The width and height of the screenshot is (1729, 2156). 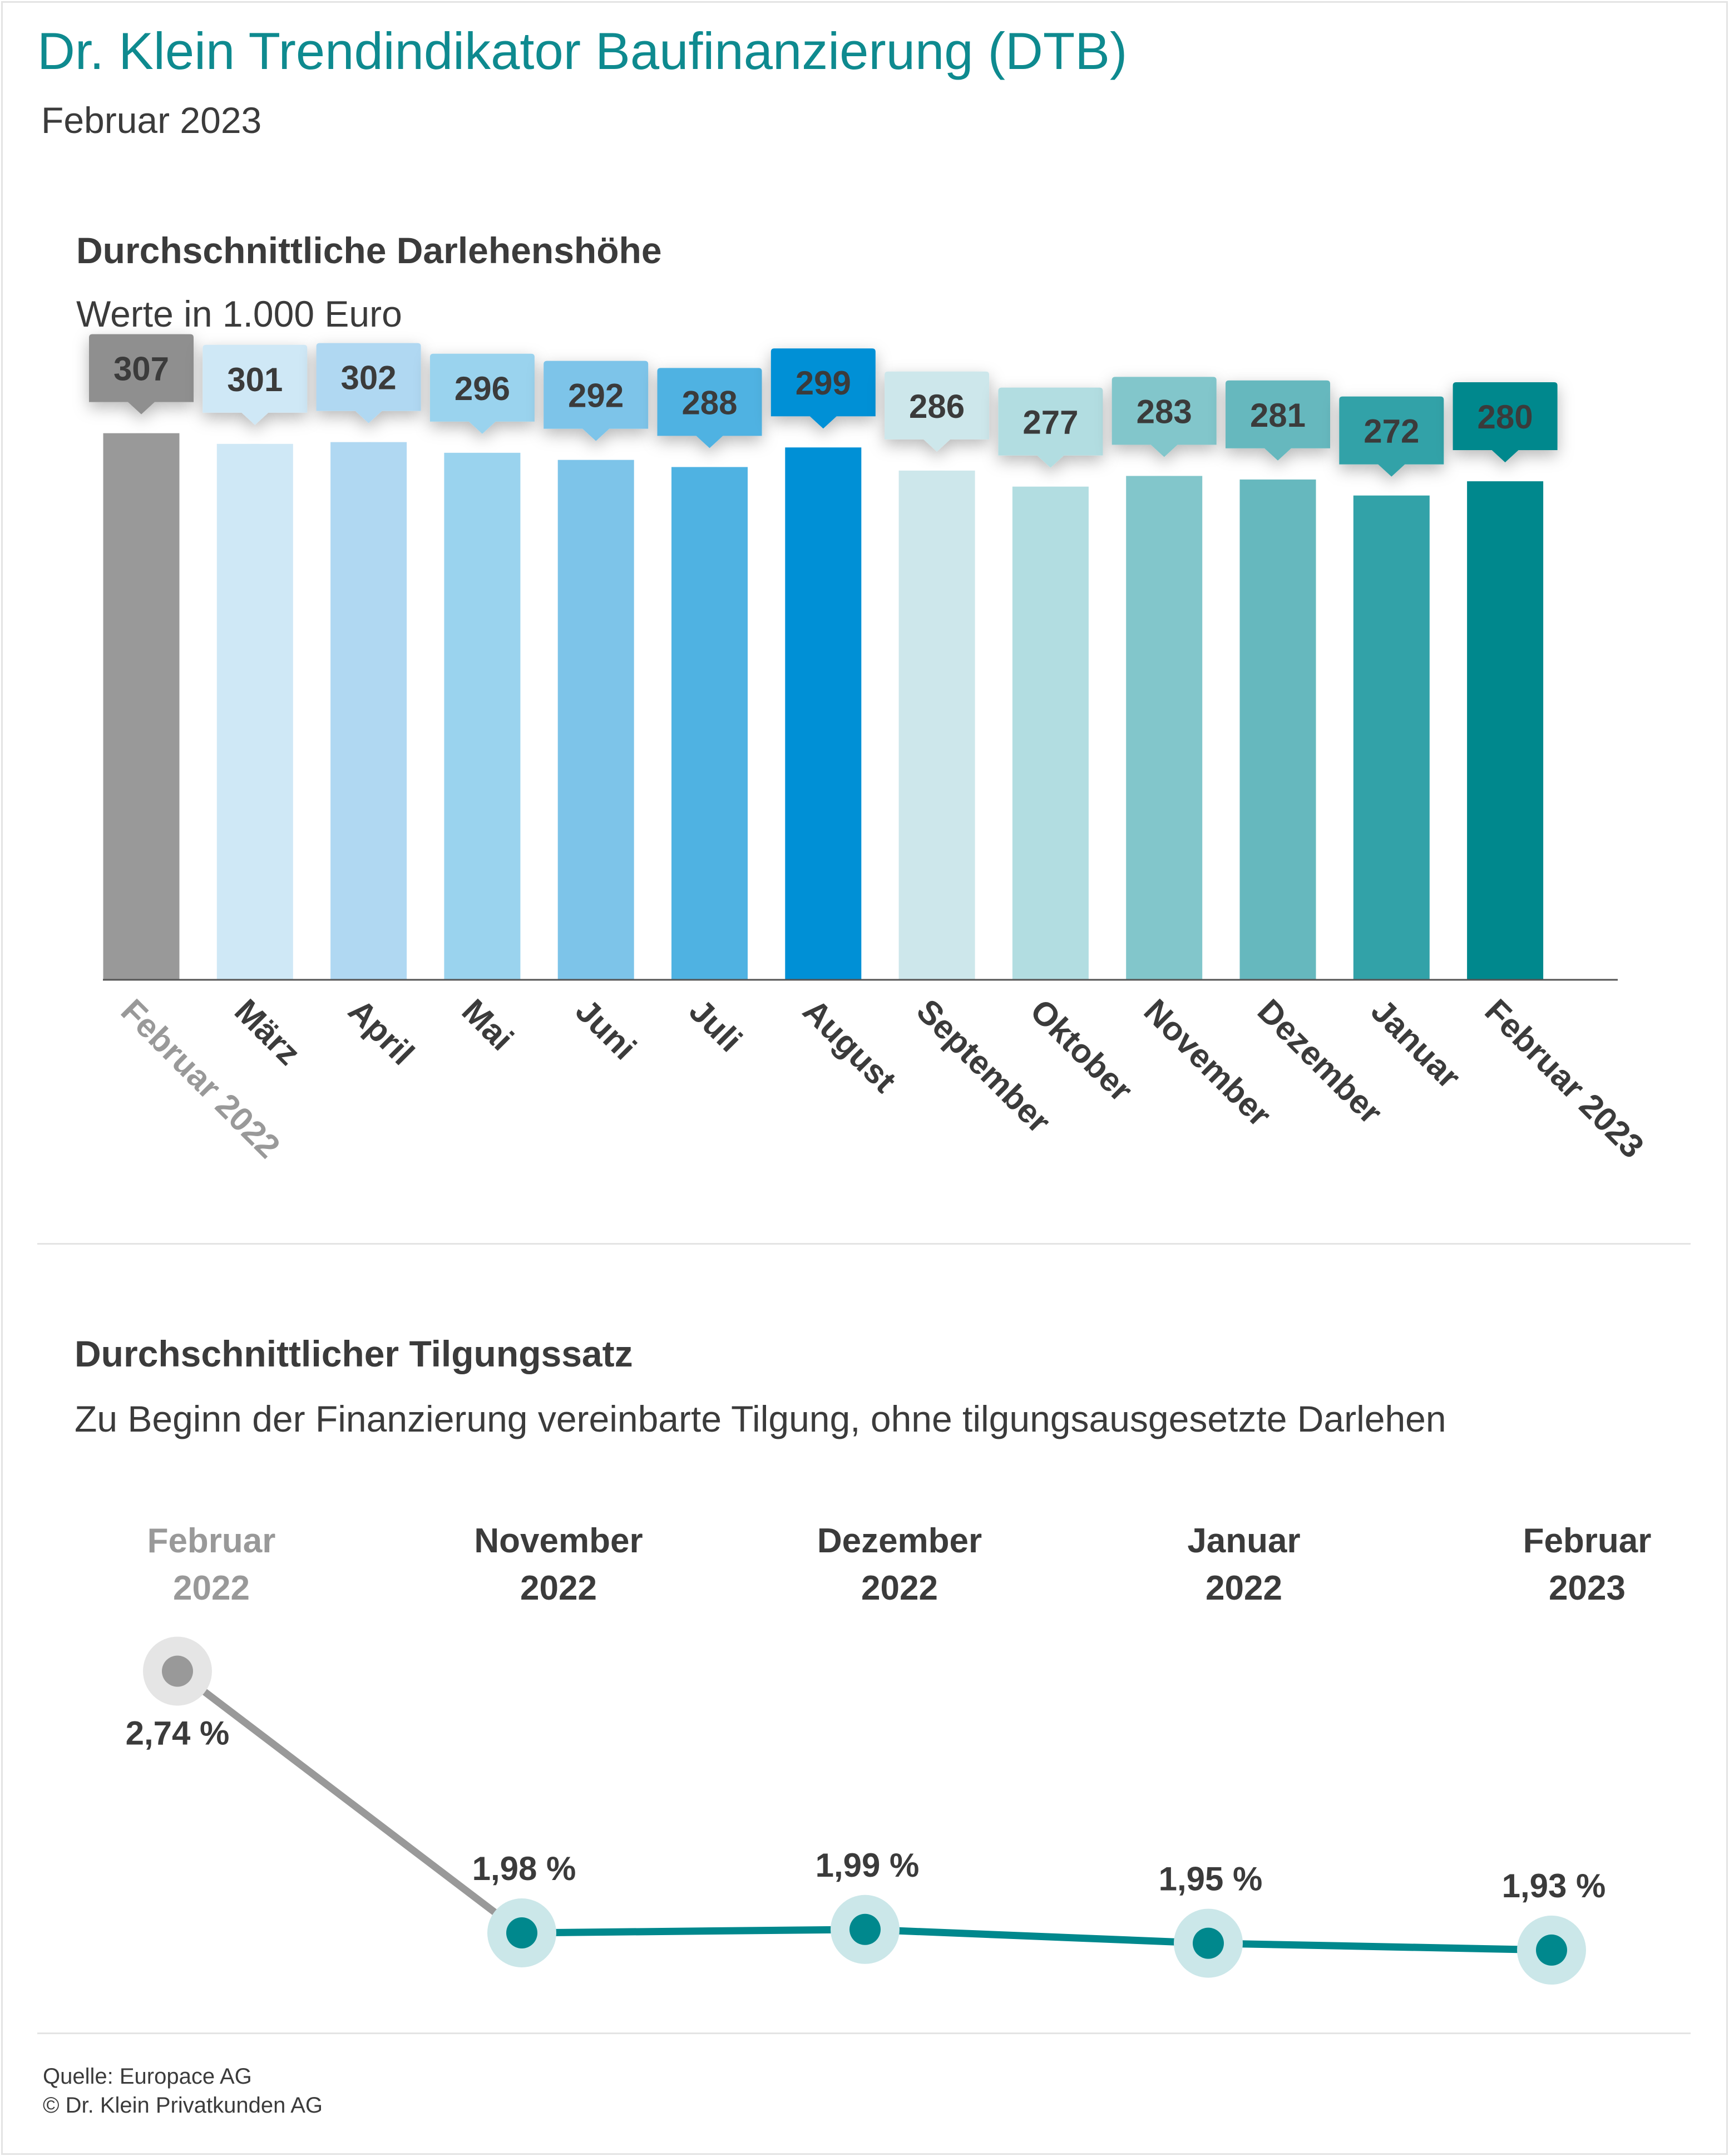 I want to click on footer-divider, so click(x=864, y=2033).